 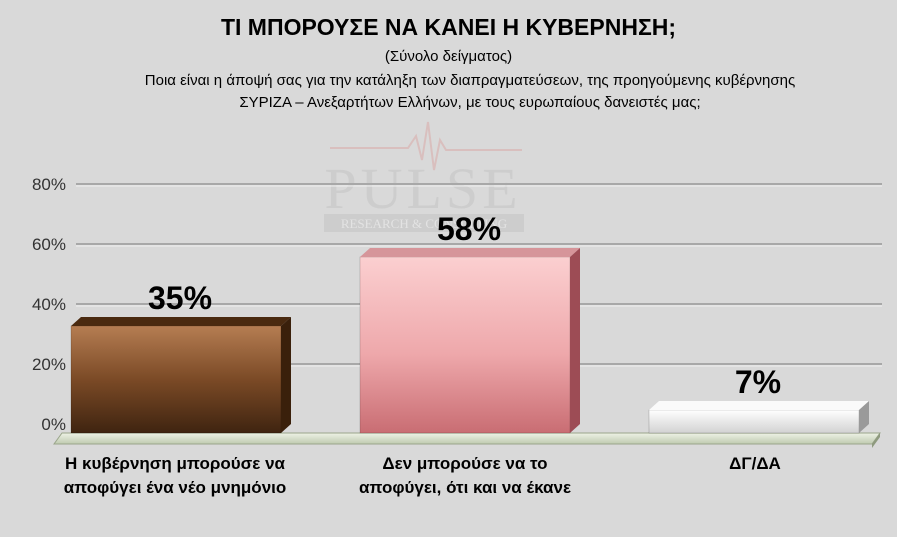 What do you see at coordinates (426, 146) in the screenshot?
I see `pulse-heartbeat-icon` at bounding box center [426, 146].